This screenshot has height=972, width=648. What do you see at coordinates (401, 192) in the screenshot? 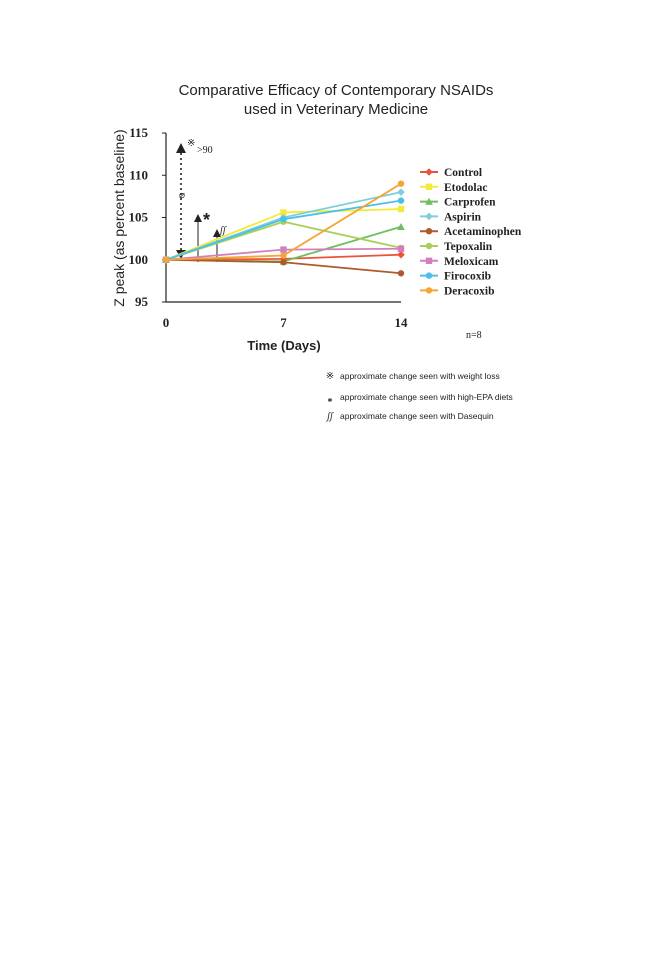
I see `data-point-aspirin` at bounding box center [401, 192].